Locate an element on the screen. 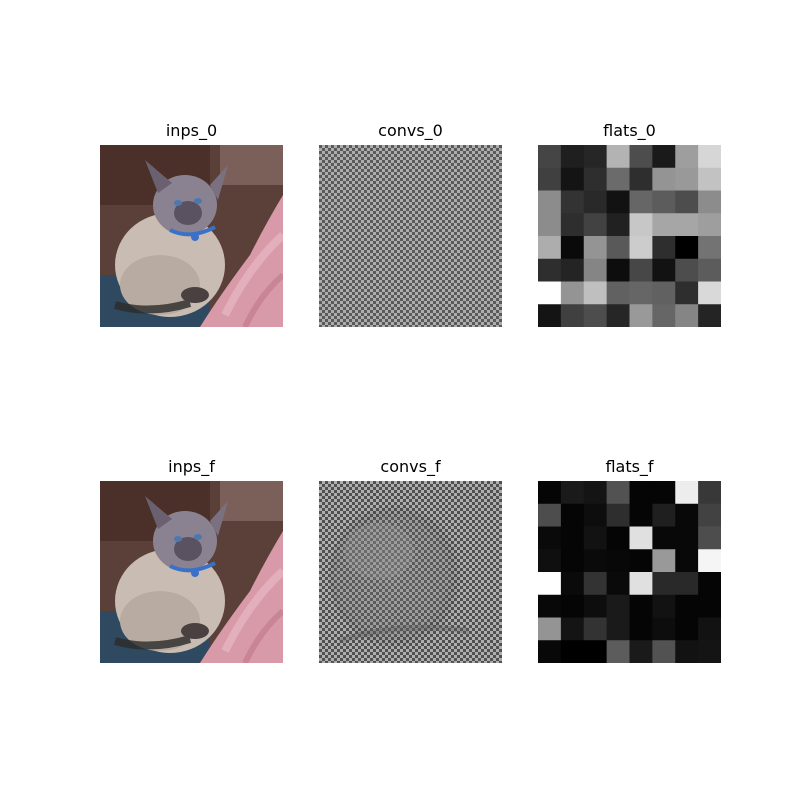  panel-title: inps_f is located at coordinates (191, 466).